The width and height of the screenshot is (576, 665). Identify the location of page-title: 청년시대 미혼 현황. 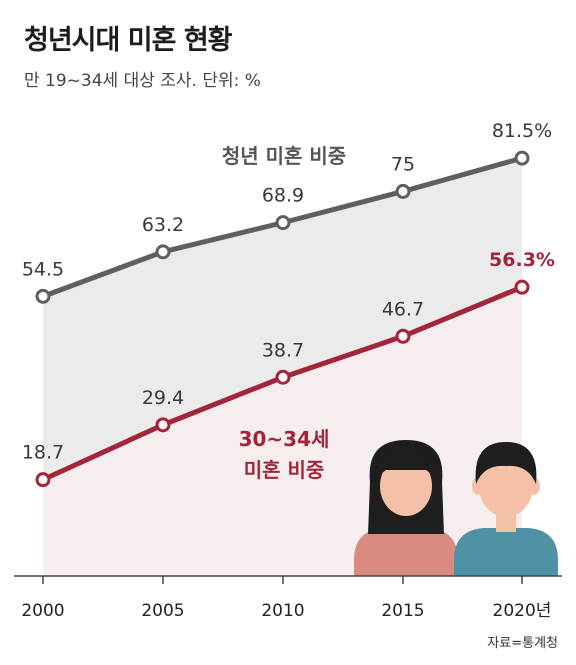
(128, 40).